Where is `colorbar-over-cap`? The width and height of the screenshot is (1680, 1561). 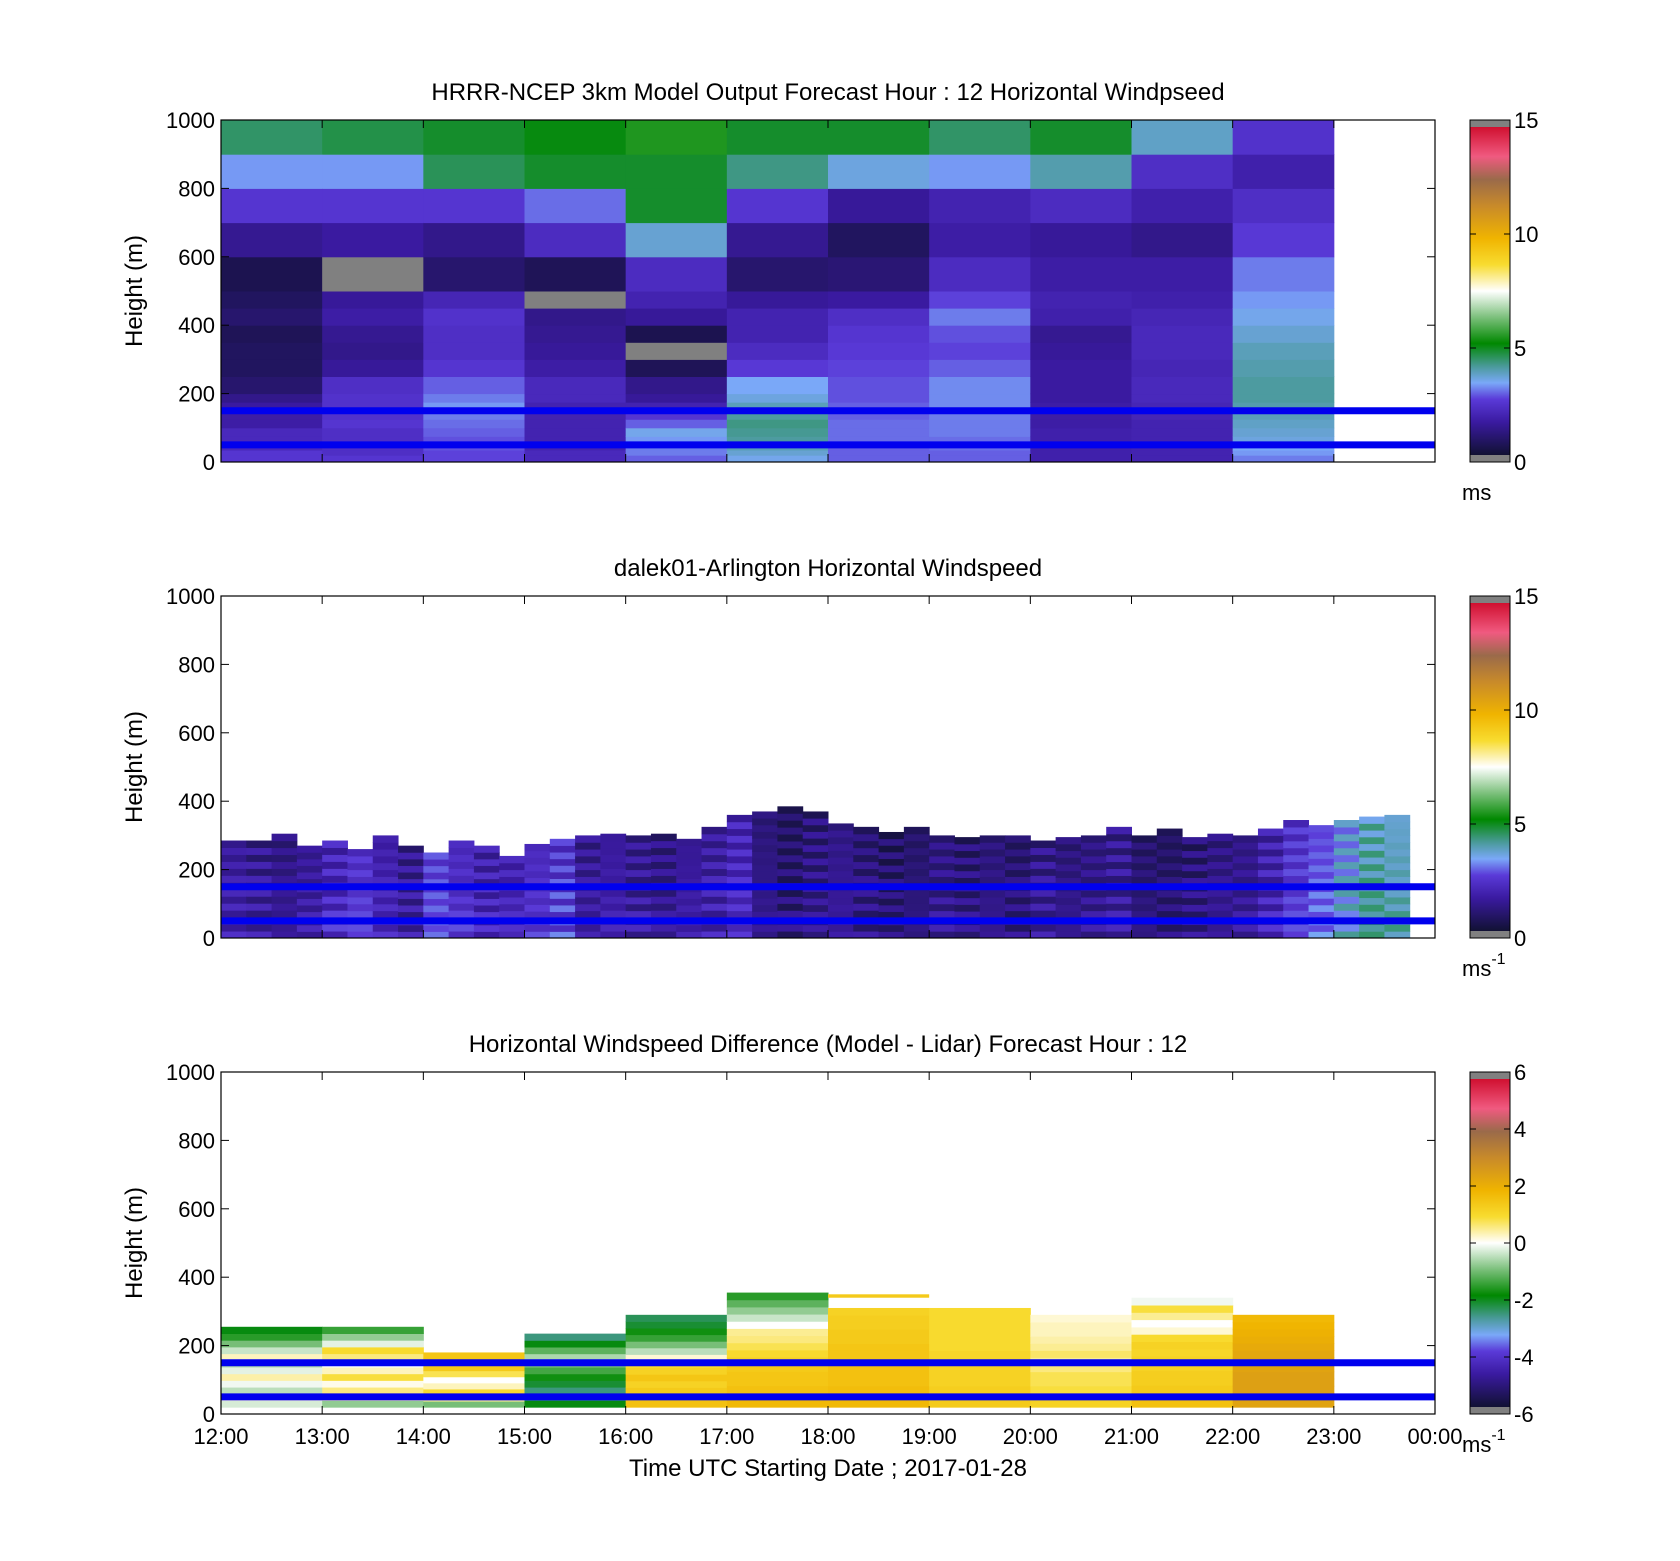 colorbar-over-cap is located at coordinates (1490, 599).